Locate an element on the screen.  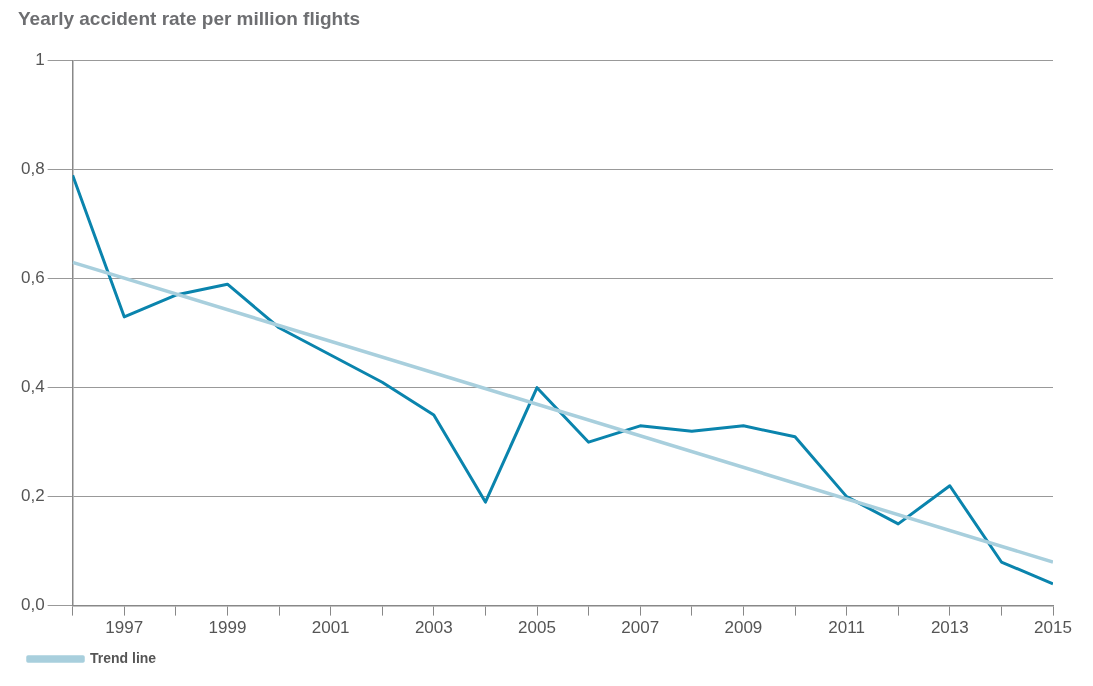
y-tick-label: 0,8 is located at coordinates (32, 169).